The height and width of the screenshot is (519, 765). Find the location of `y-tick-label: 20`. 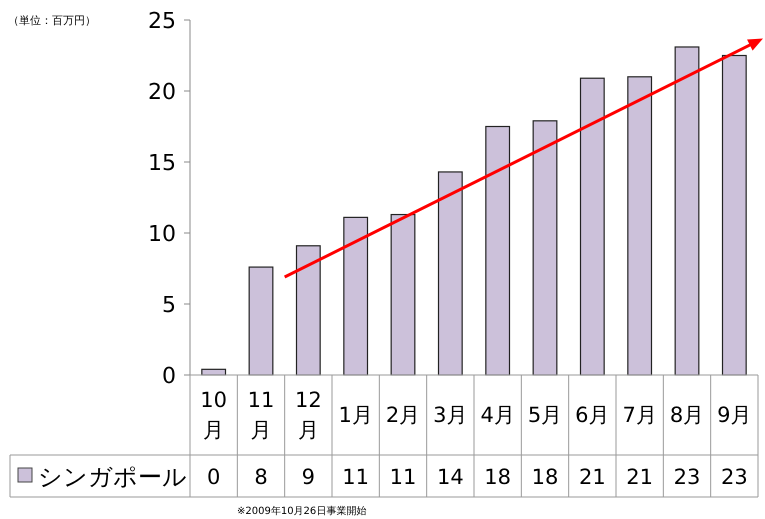

y-tick-label: 20 is located at coordinates (162, 92).